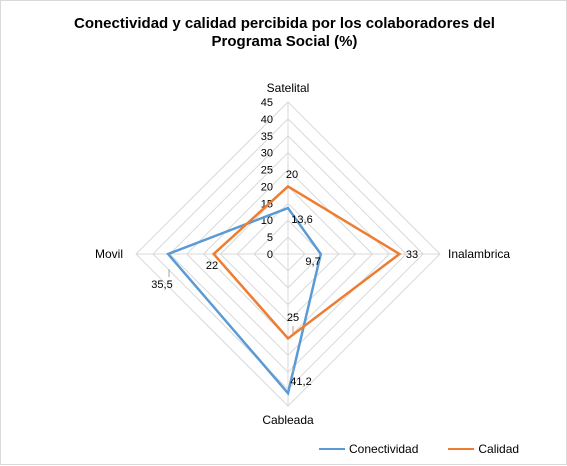 The height and width of the screenshot is (466, 567). I want to click on legend-label-conectividad: Conectividad, so click(384, 449).